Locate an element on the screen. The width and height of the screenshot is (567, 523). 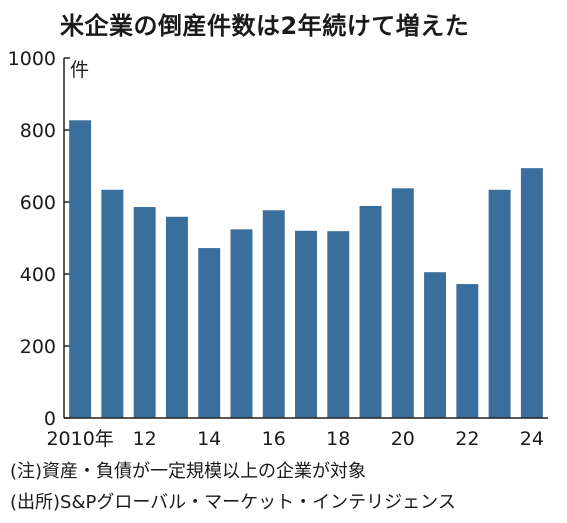
y-tick-label: 1000 is located at coordinates (32, 59).